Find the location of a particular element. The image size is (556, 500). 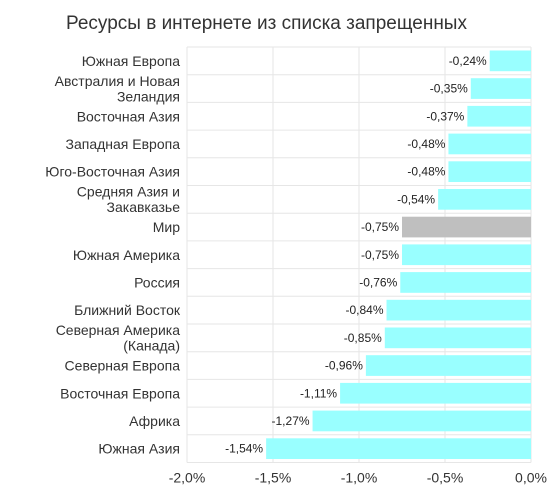

data-label: -0,24% is located at coordinates (468, 61).